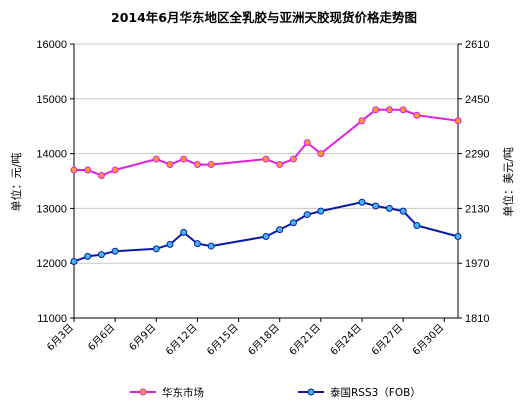  I want to click on right-tick-label: 2450, so click(477, 100).